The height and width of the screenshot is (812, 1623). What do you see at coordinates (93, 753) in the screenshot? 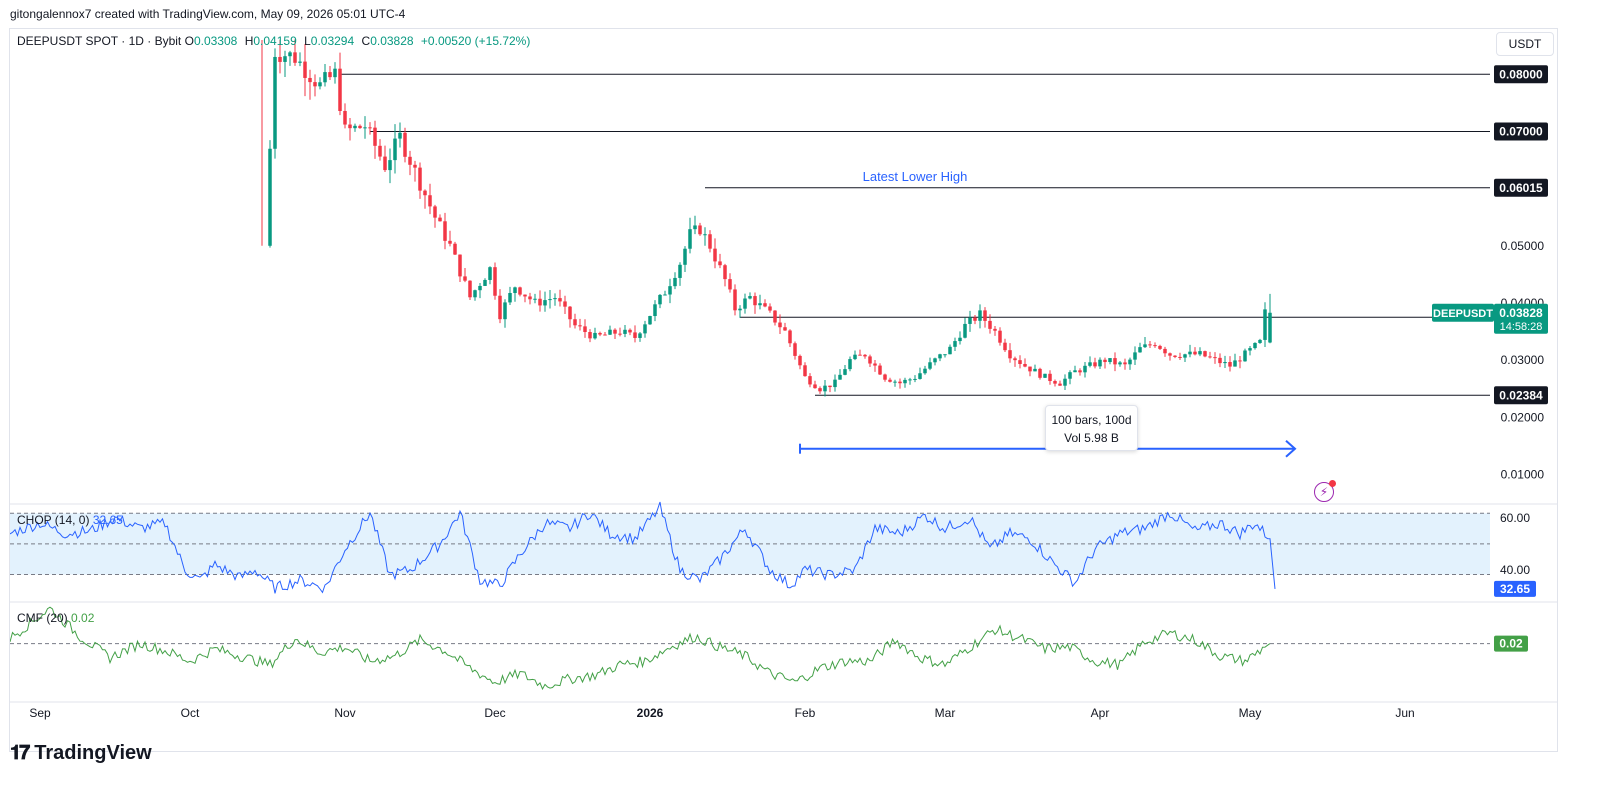
I see `brand-name: TradingView` at bounding box center [93, 753].